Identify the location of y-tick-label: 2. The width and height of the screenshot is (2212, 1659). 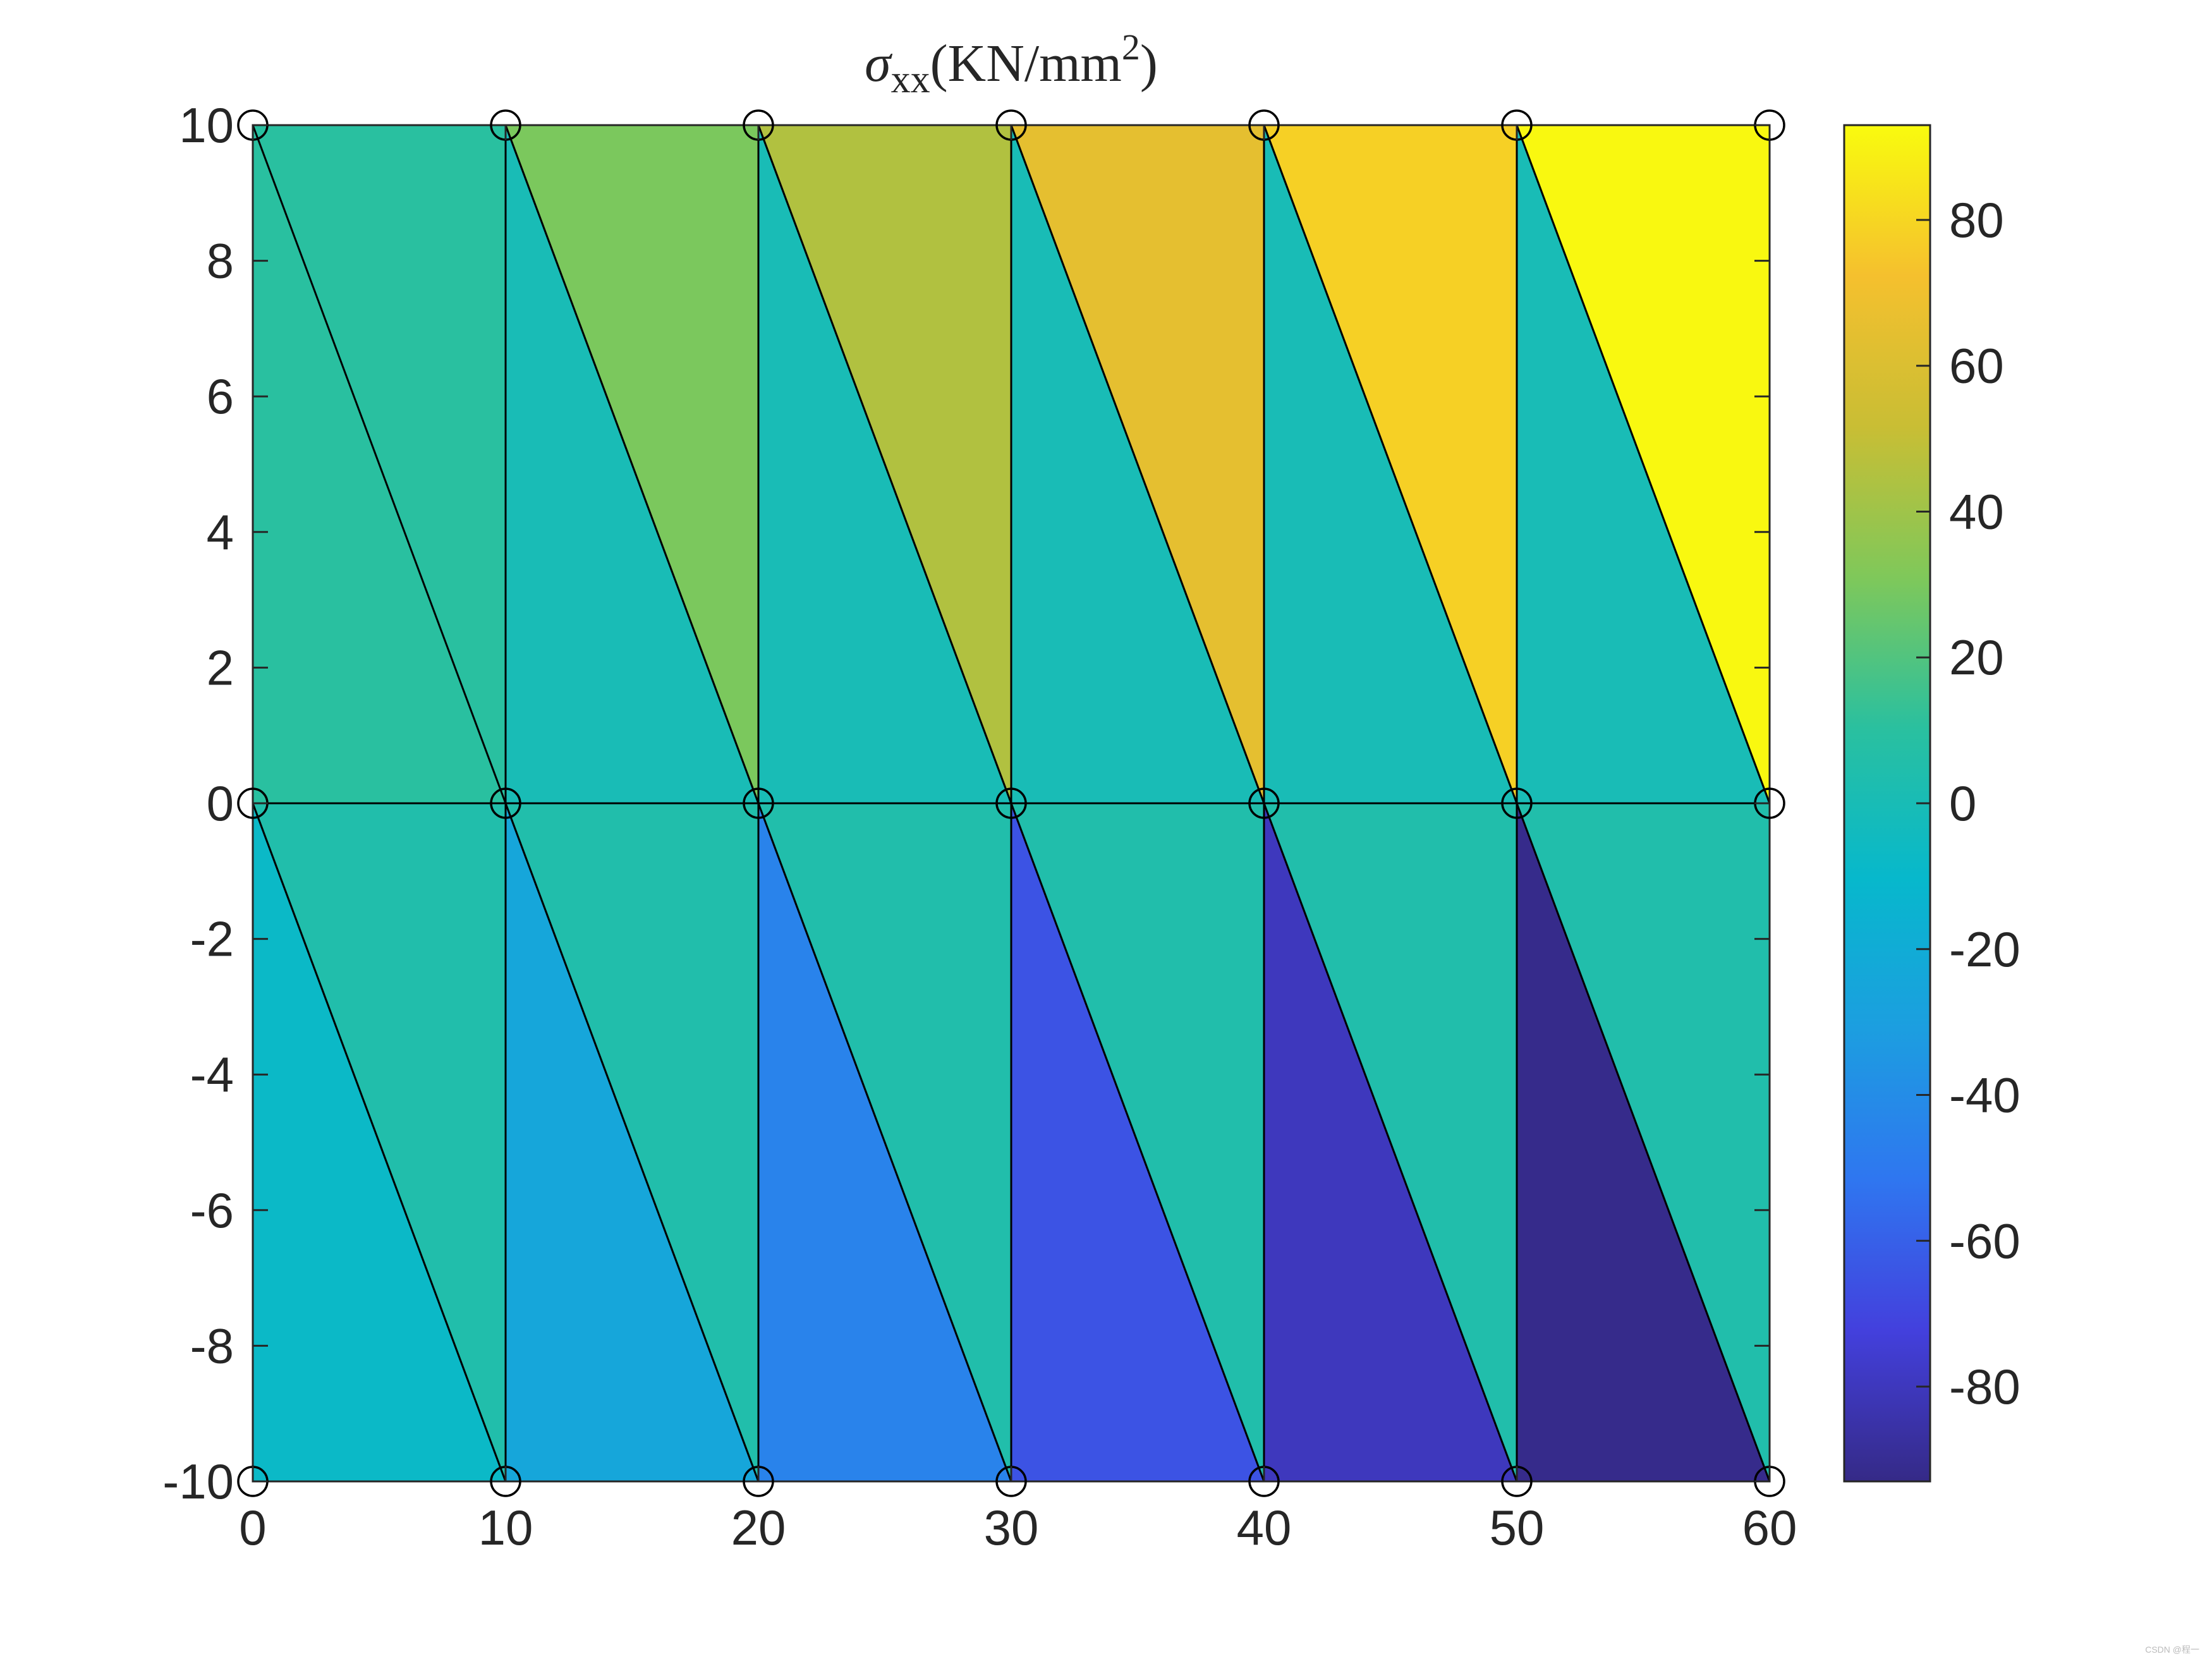
(221, 667).